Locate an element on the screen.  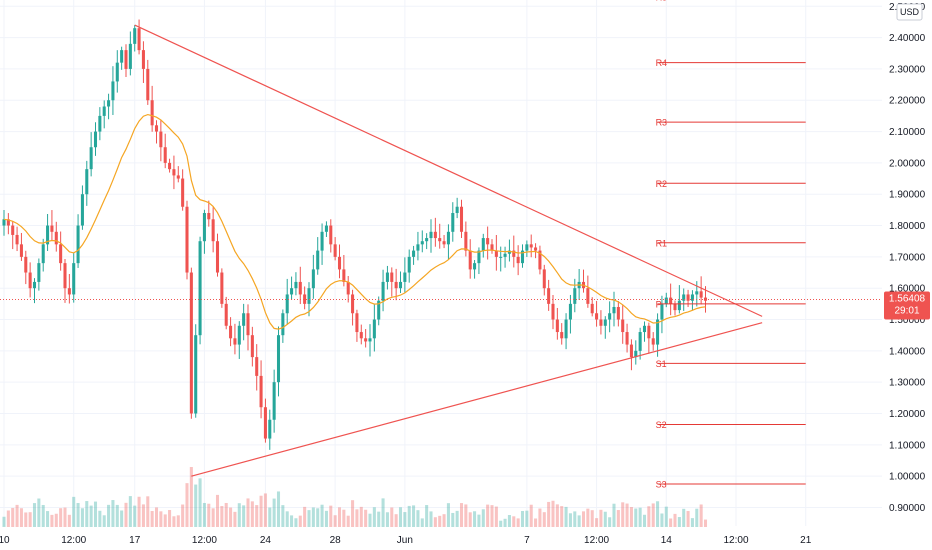
price-axis is located at coordinates (907, 275).